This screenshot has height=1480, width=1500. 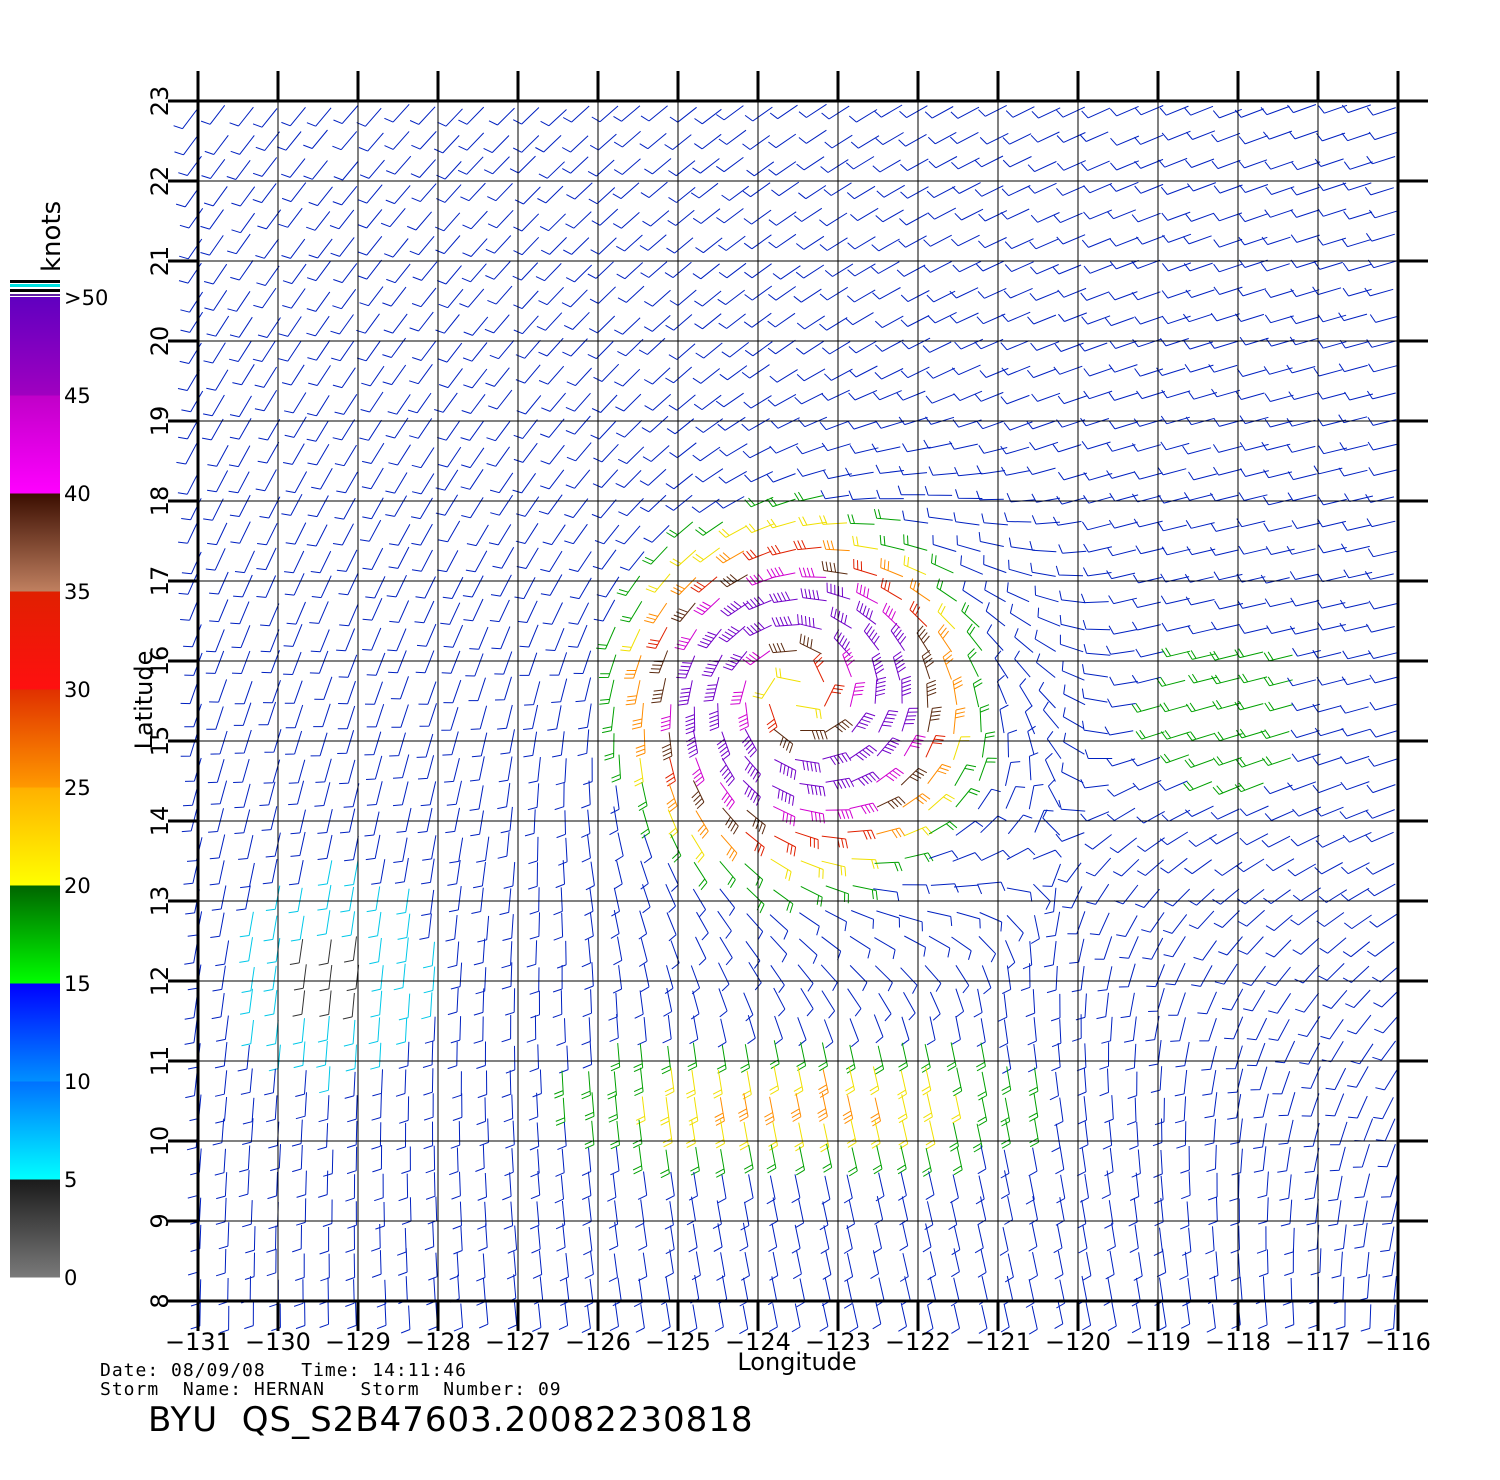 I want to click on storm-name-line: Storm Name: HERNAN Storm Number: 09, so click(x=331, y=1389).